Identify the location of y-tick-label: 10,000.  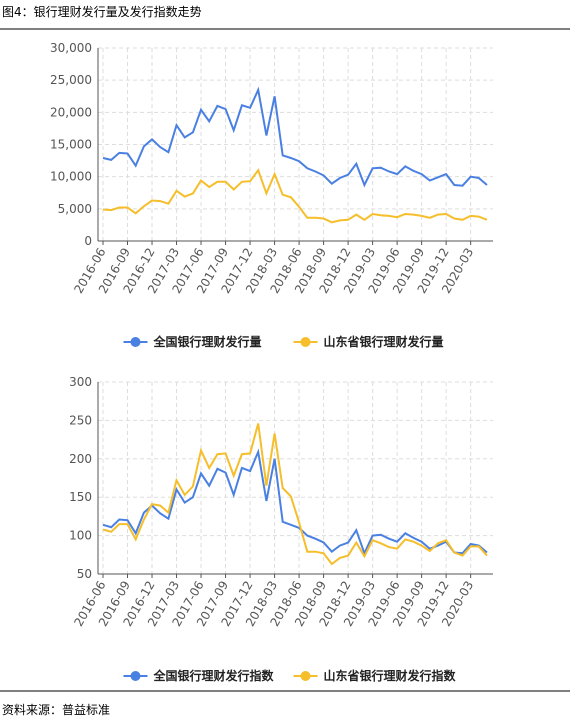
(71, 177).